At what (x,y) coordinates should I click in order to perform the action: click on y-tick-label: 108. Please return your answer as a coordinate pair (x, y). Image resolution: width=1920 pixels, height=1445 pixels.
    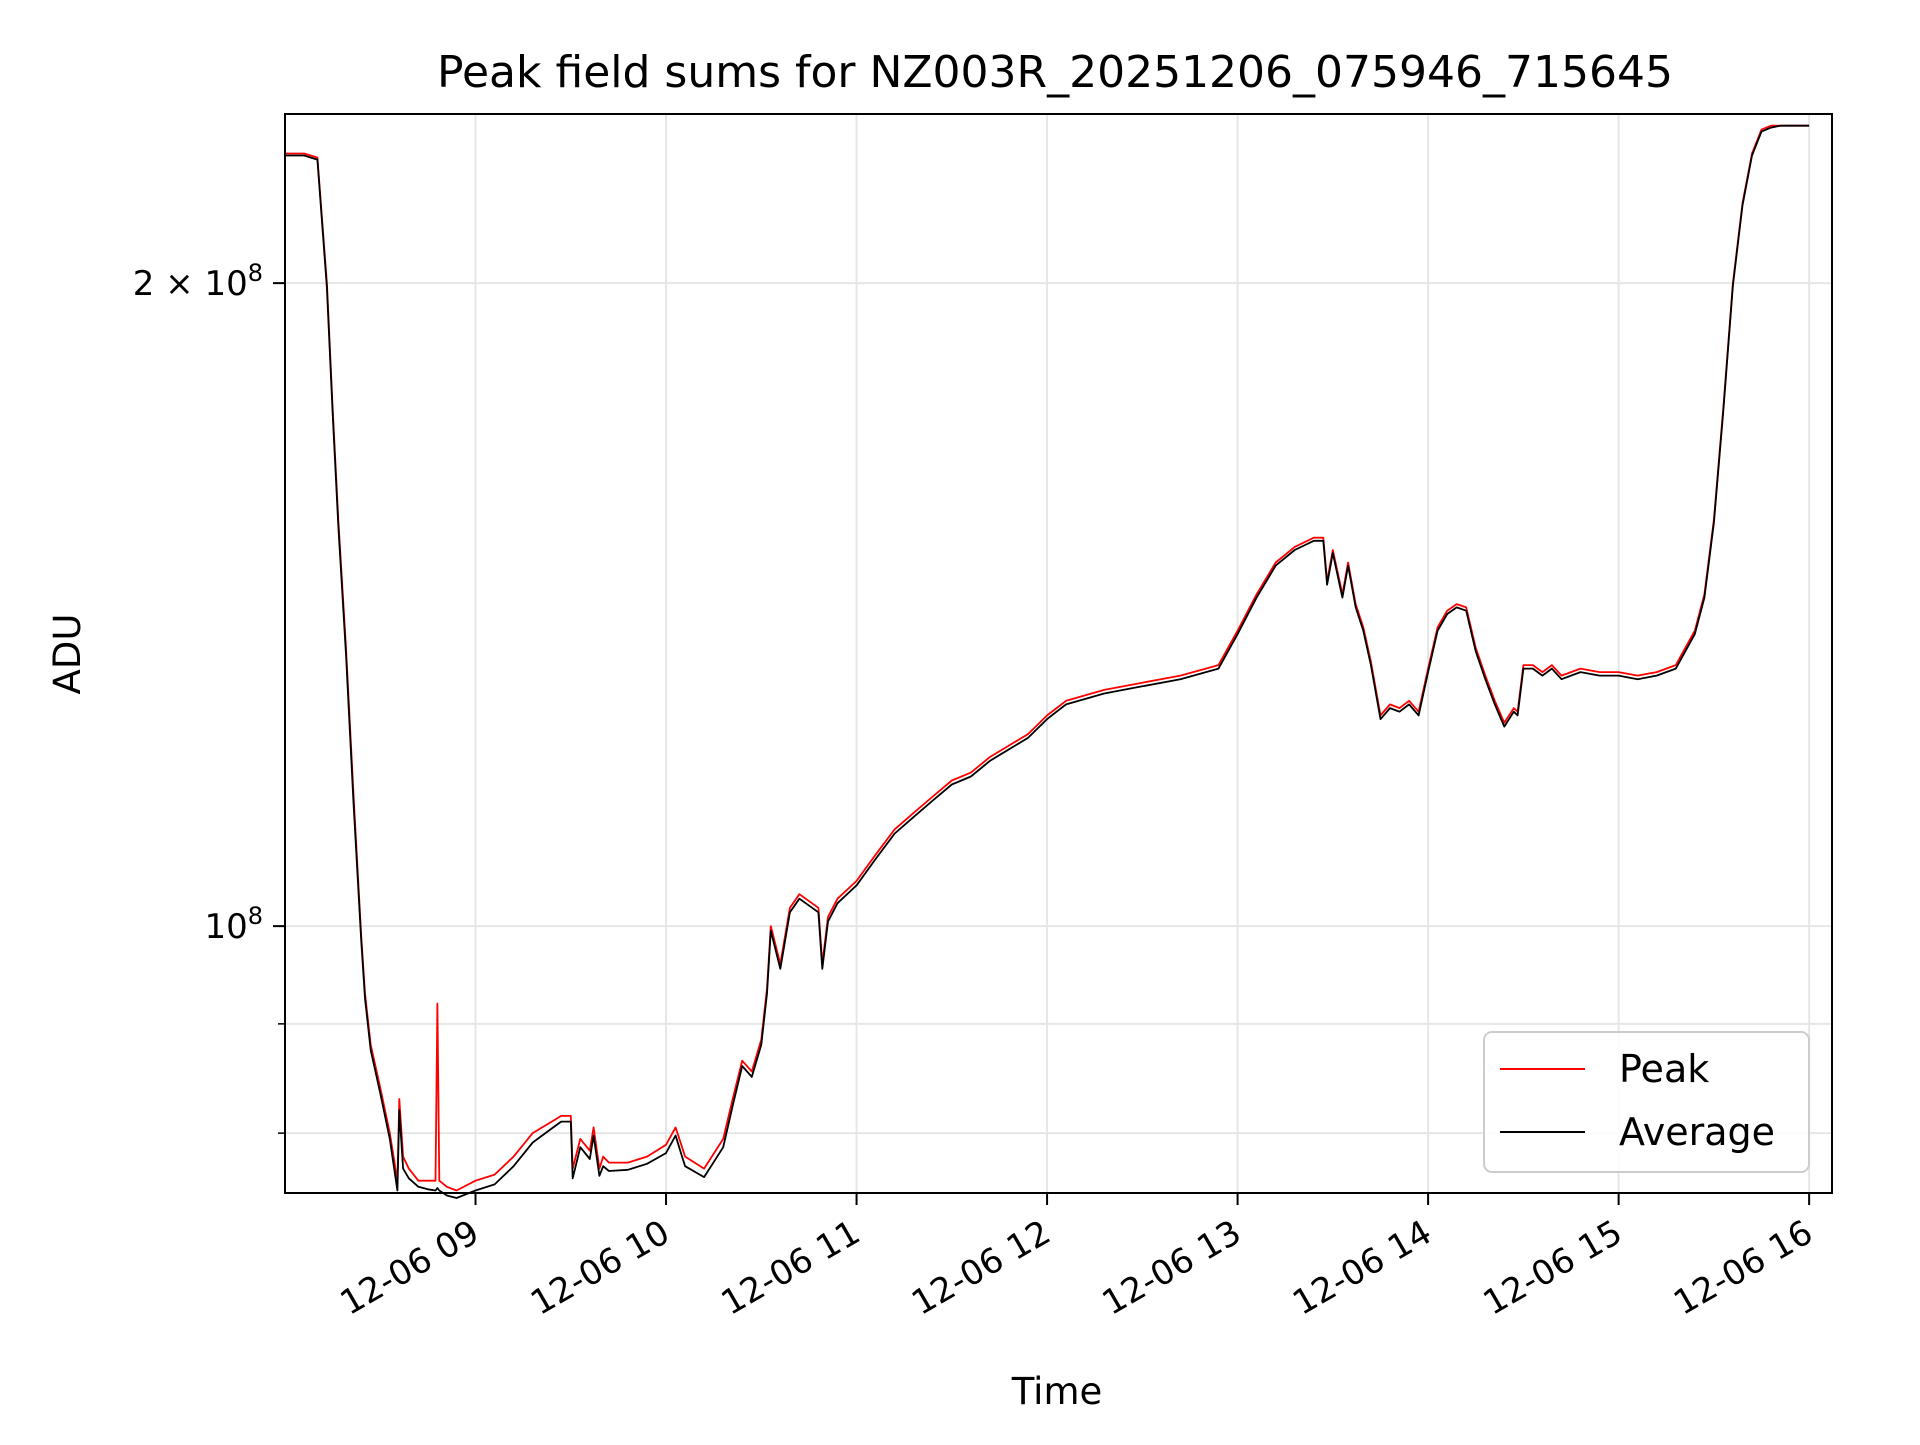
    Looking at the image, I should click on (233, 924).